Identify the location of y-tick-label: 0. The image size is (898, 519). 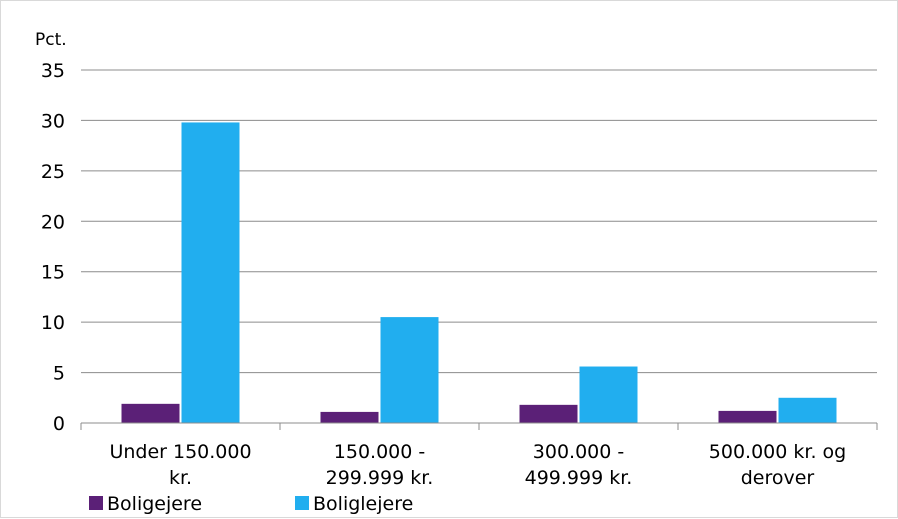
(59, 424).